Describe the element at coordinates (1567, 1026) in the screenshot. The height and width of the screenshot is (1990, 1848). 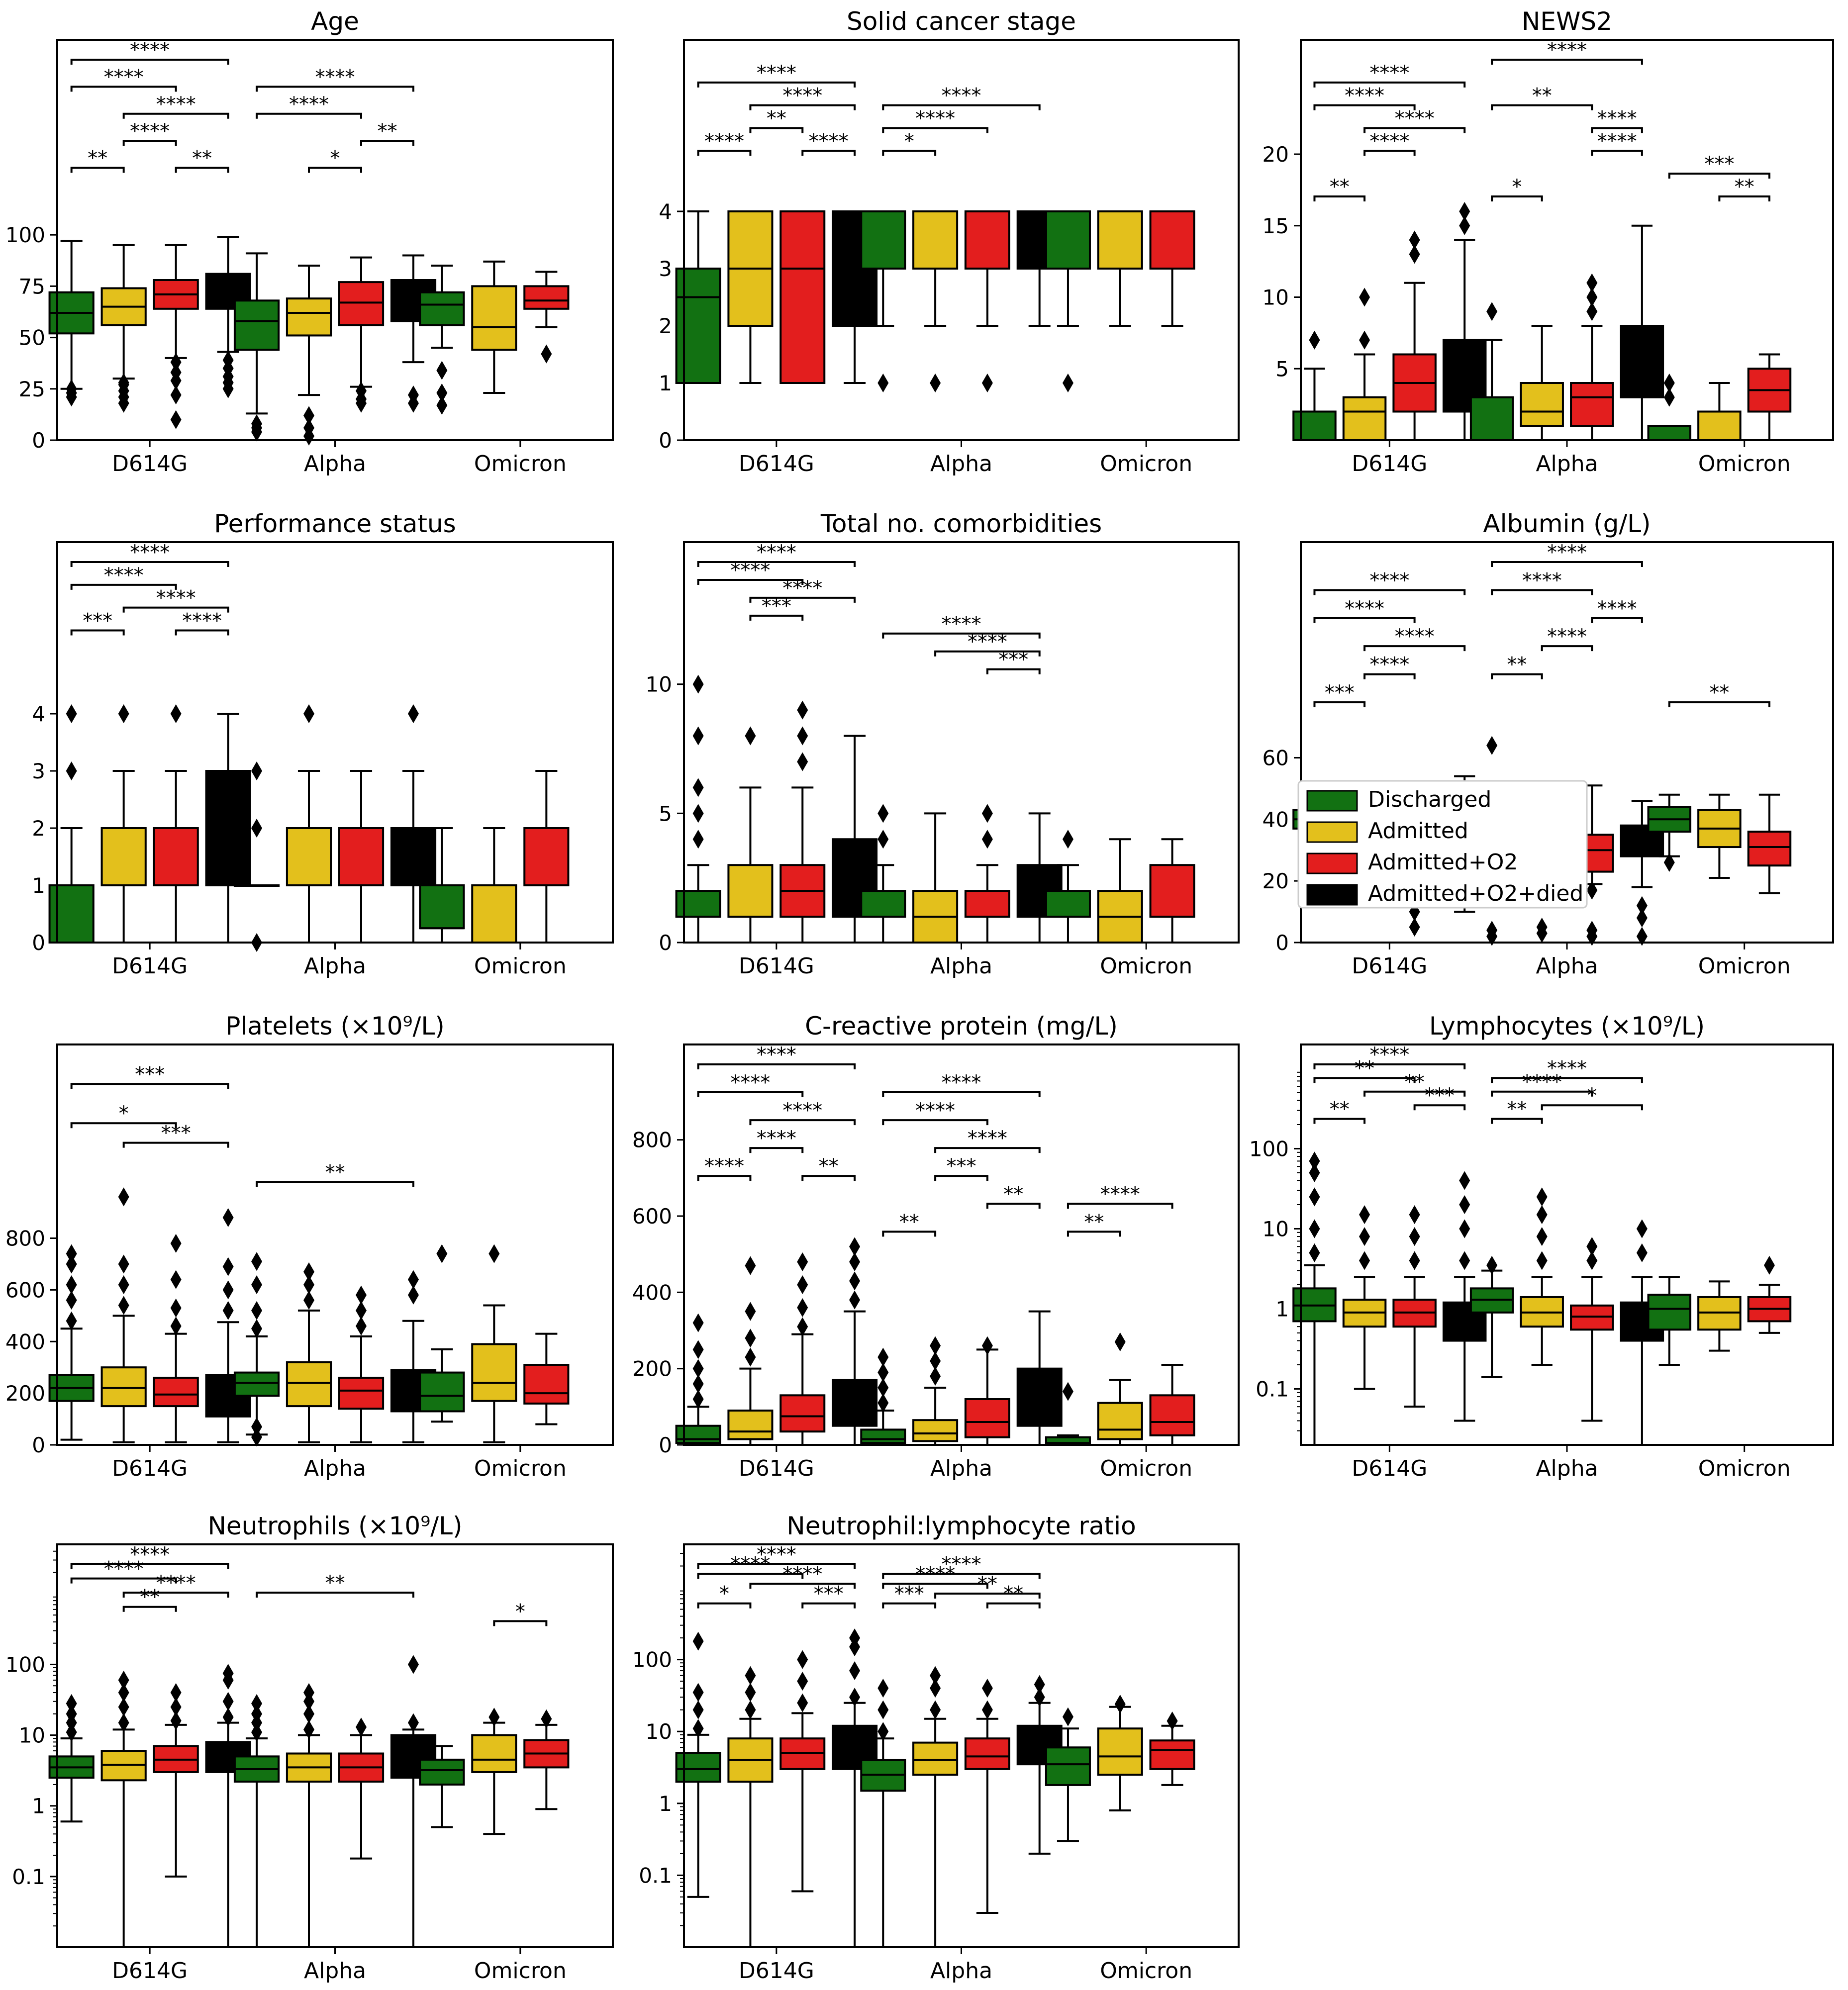
I see `chart-title: Lymphocytes (×10⁹/L)` at that location.